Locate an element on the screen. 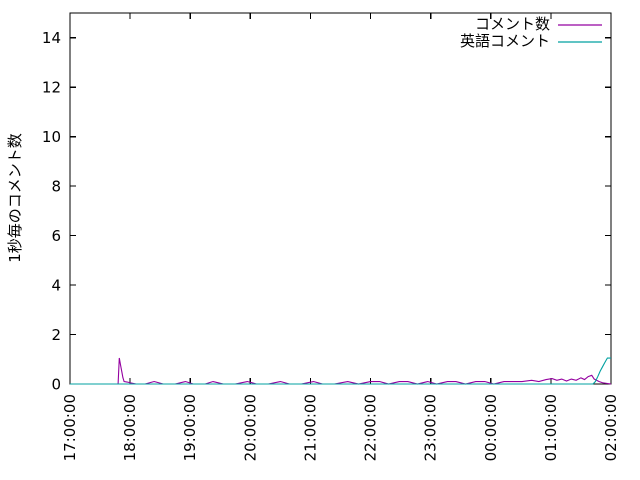 Image resolution: width=640 pixels, height=480 pixels. y-tick-label: 10 is located at coordinates (51, 137).